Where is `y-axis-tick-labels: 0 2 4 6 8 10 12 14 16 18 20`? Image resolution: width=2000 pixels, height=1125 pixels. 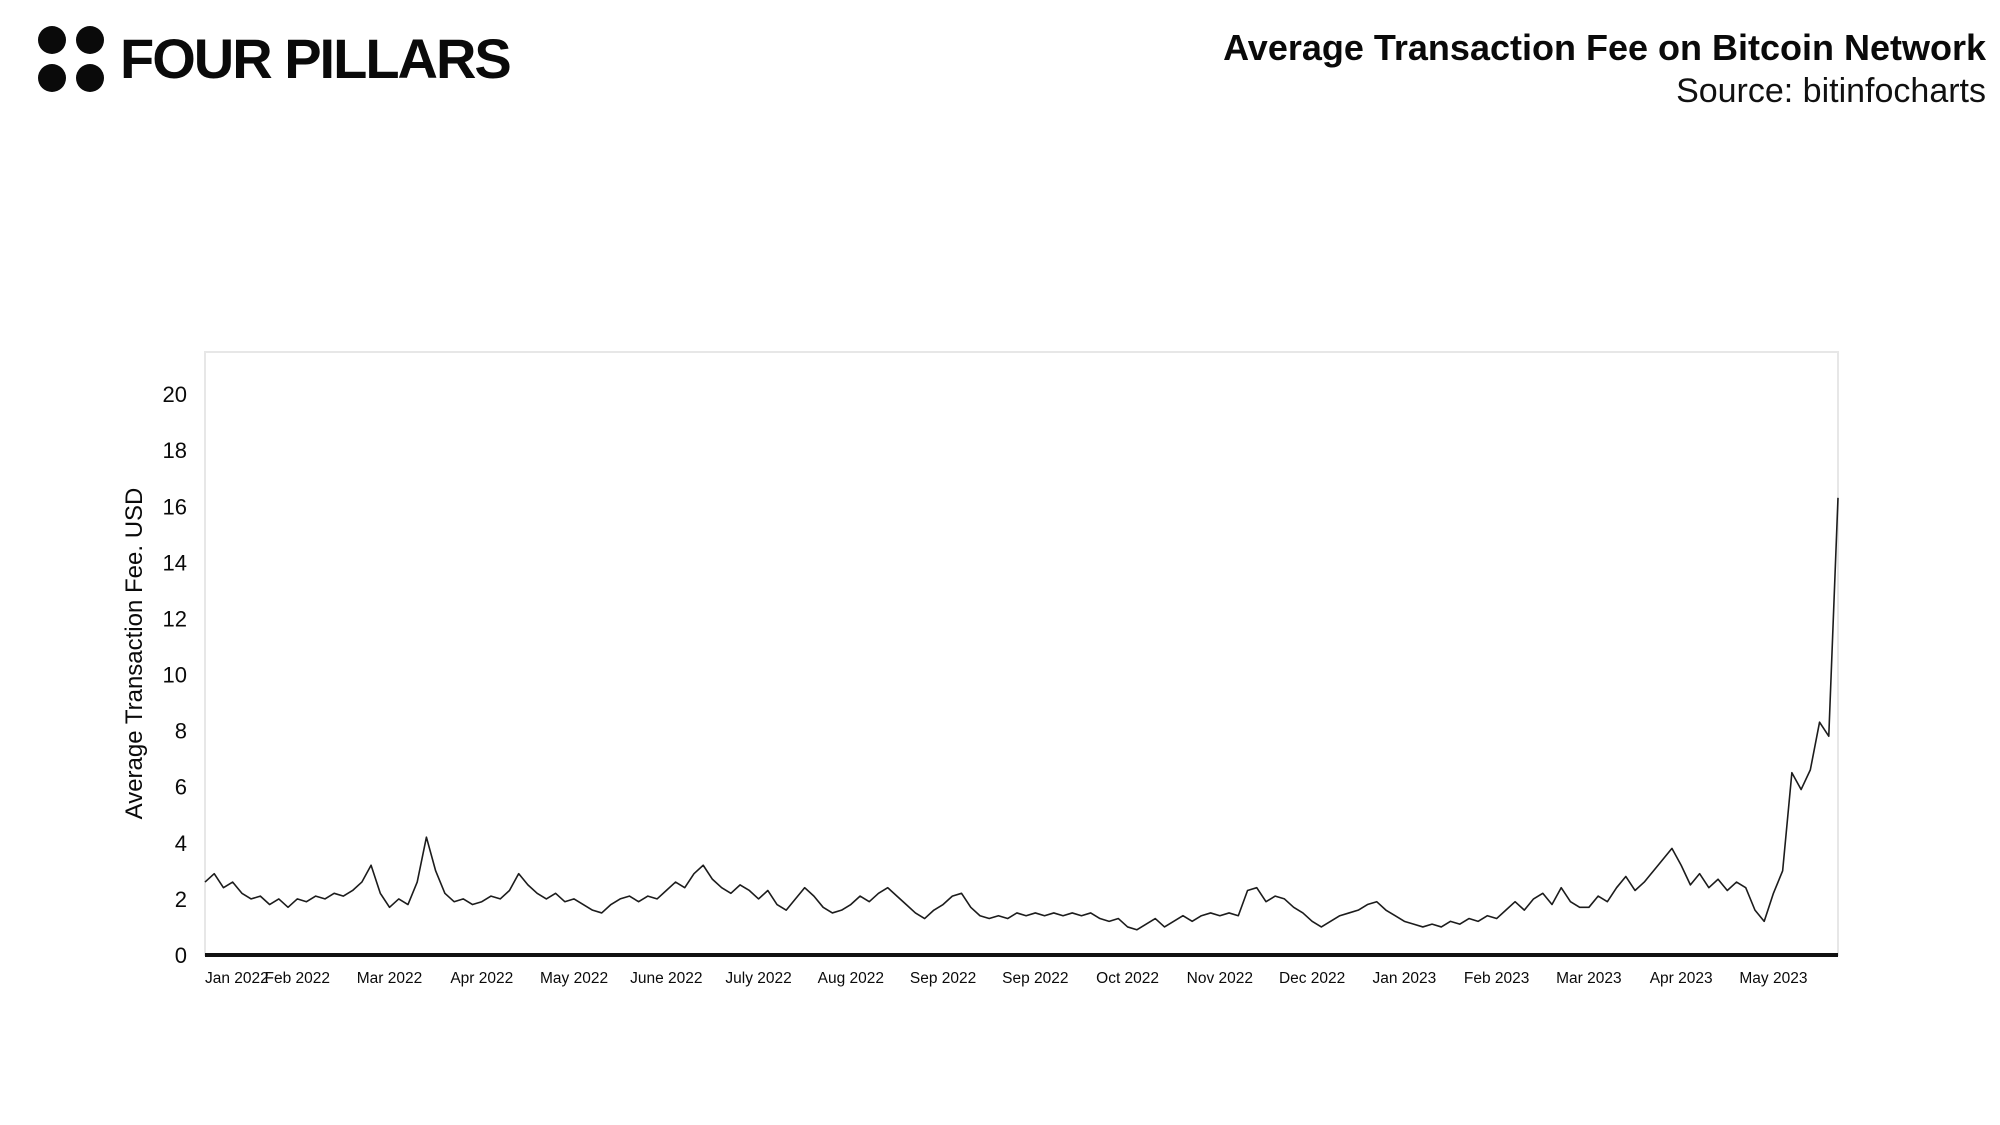
y-axis-tick-labels: 0 2 4 6 8 10 12 14 16 18 20 is located at coordinates (175, 675).